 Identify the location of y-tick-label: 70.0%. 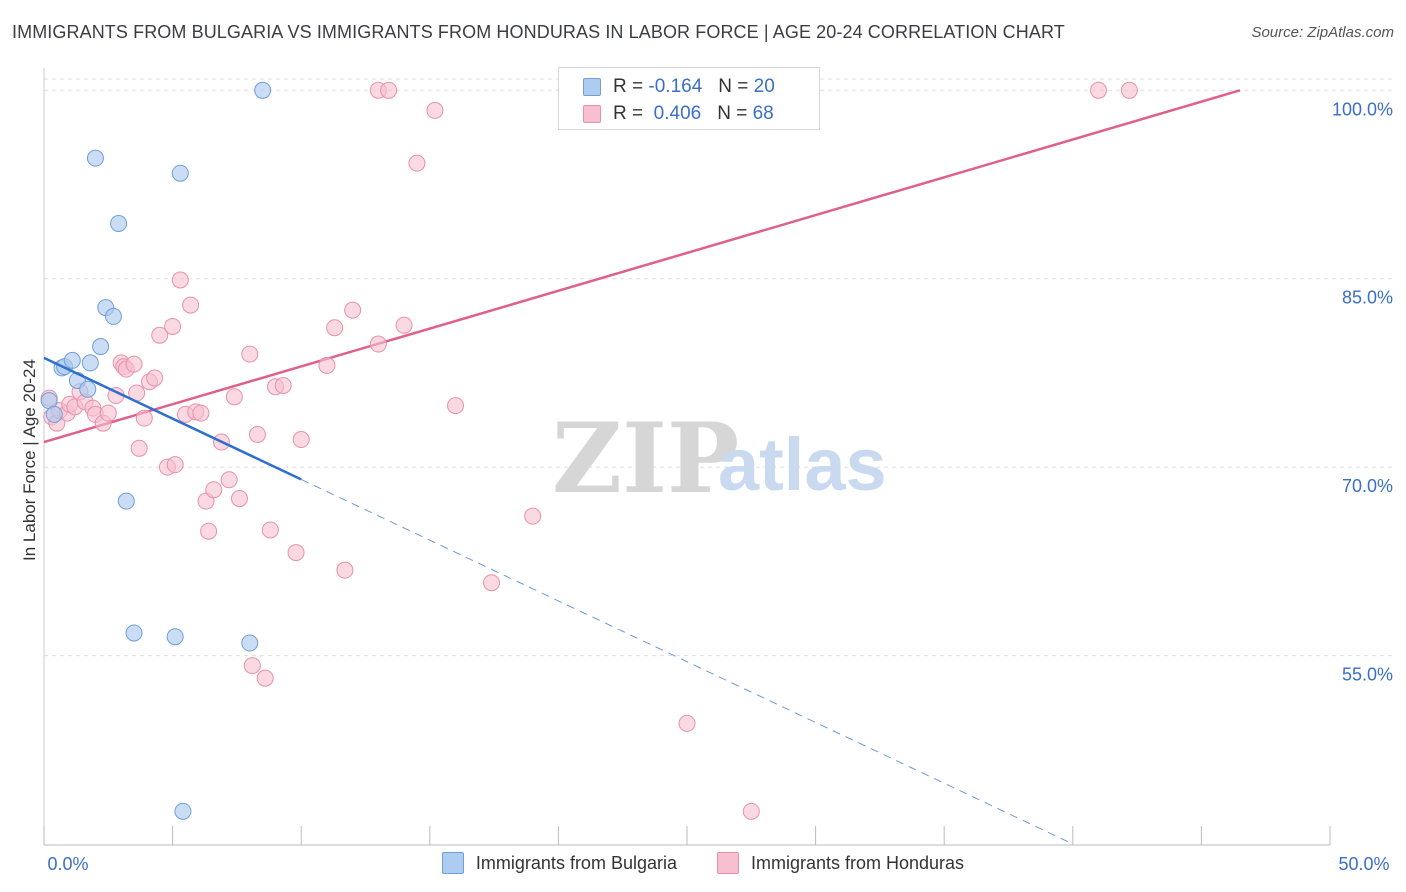
(1367, 486).